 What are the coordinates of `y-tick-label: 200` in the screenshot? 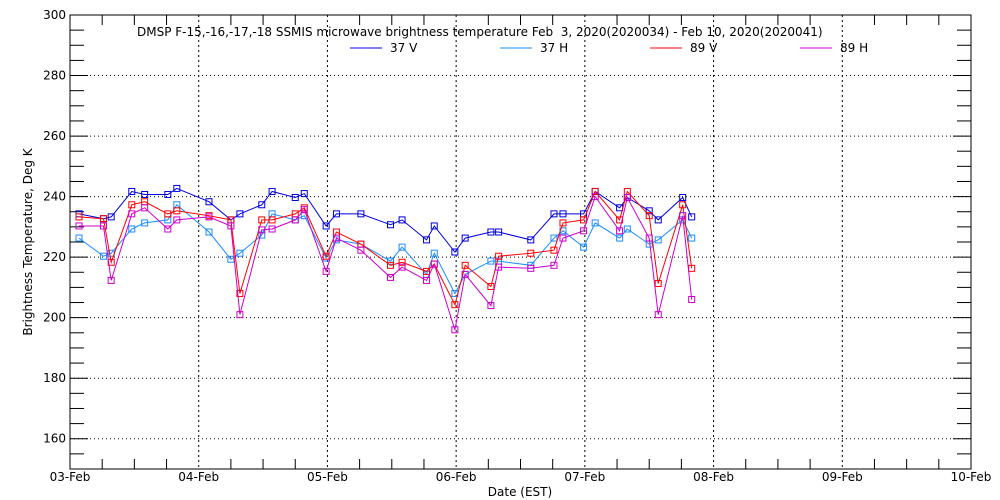 It's located at (54, 318).